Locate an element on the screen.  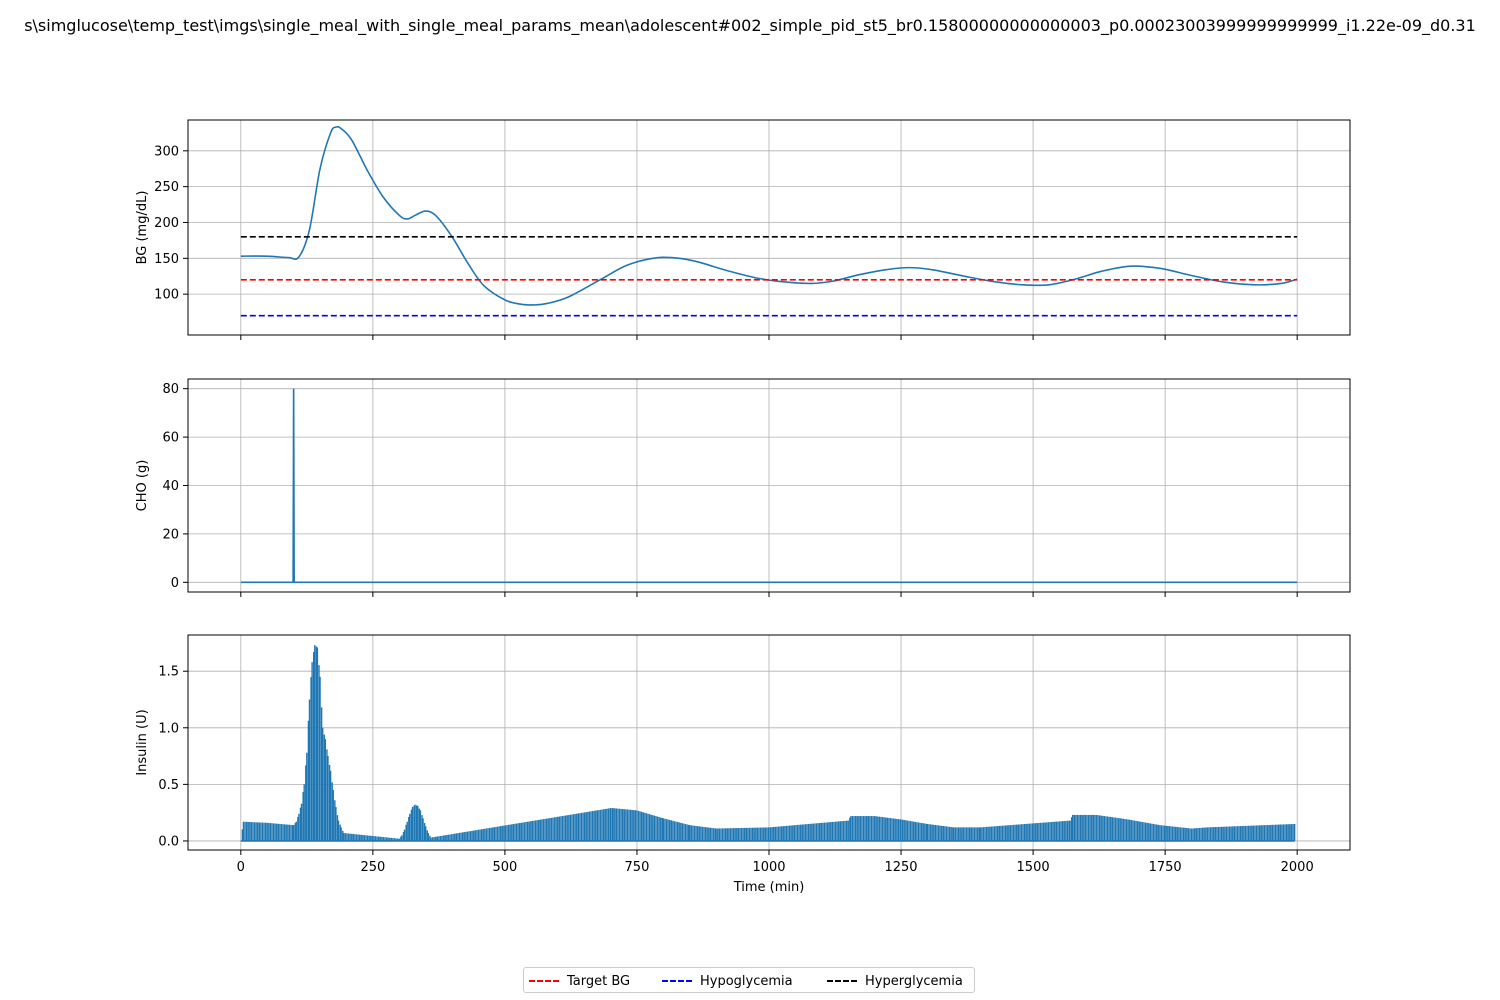
legend-item-hyper: Hyperglycemia is located at coordinates (895, 981).